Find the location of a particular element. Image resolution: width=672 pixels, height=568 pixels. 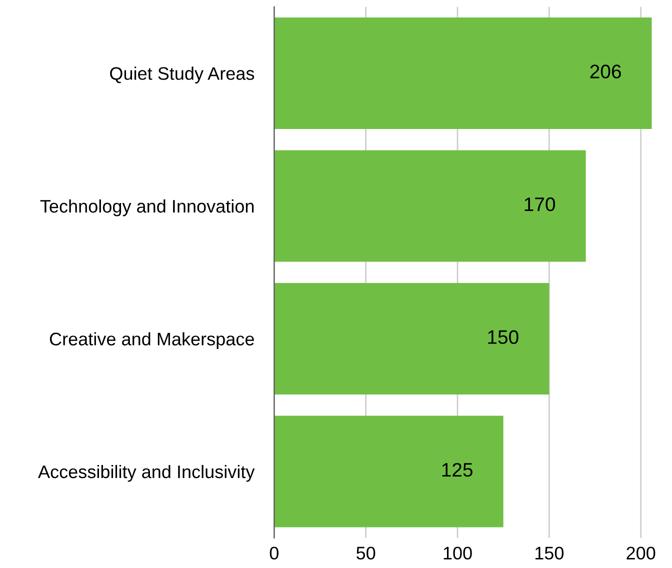

x-tick-label: 100 is located at coordinates (458, 553).